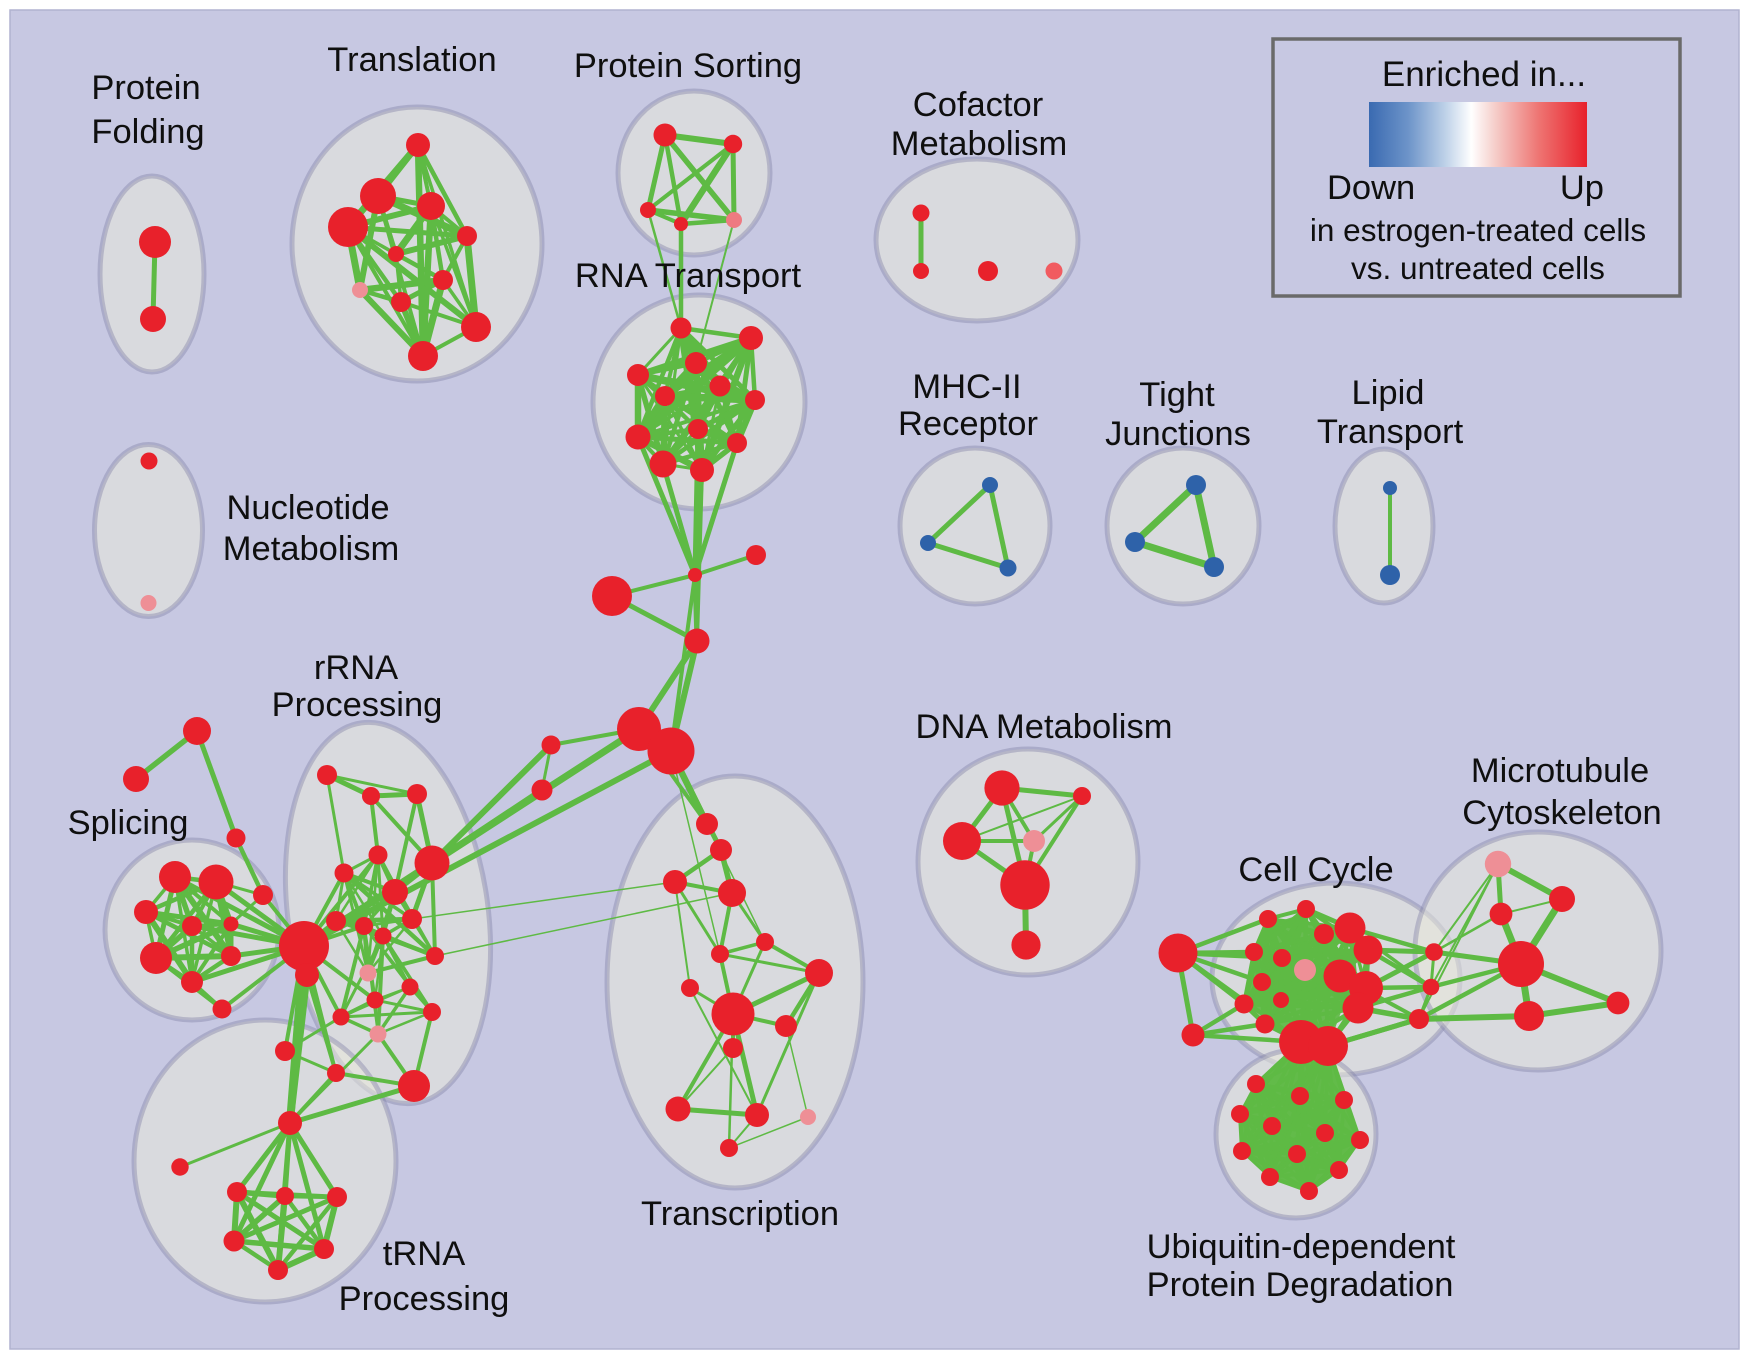  Describe the element at coordinates (1300, 1285) in the screenshot. I see `svg-text: Protein Degradation` at that location.